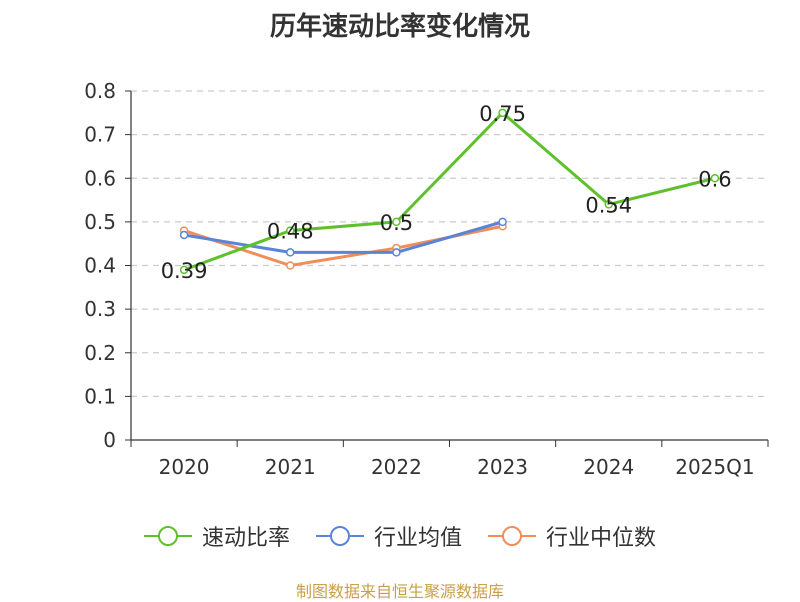 This screenshot has height=602, width=800. I want to click on legend-swatch-industry-median, so click(512, 536).